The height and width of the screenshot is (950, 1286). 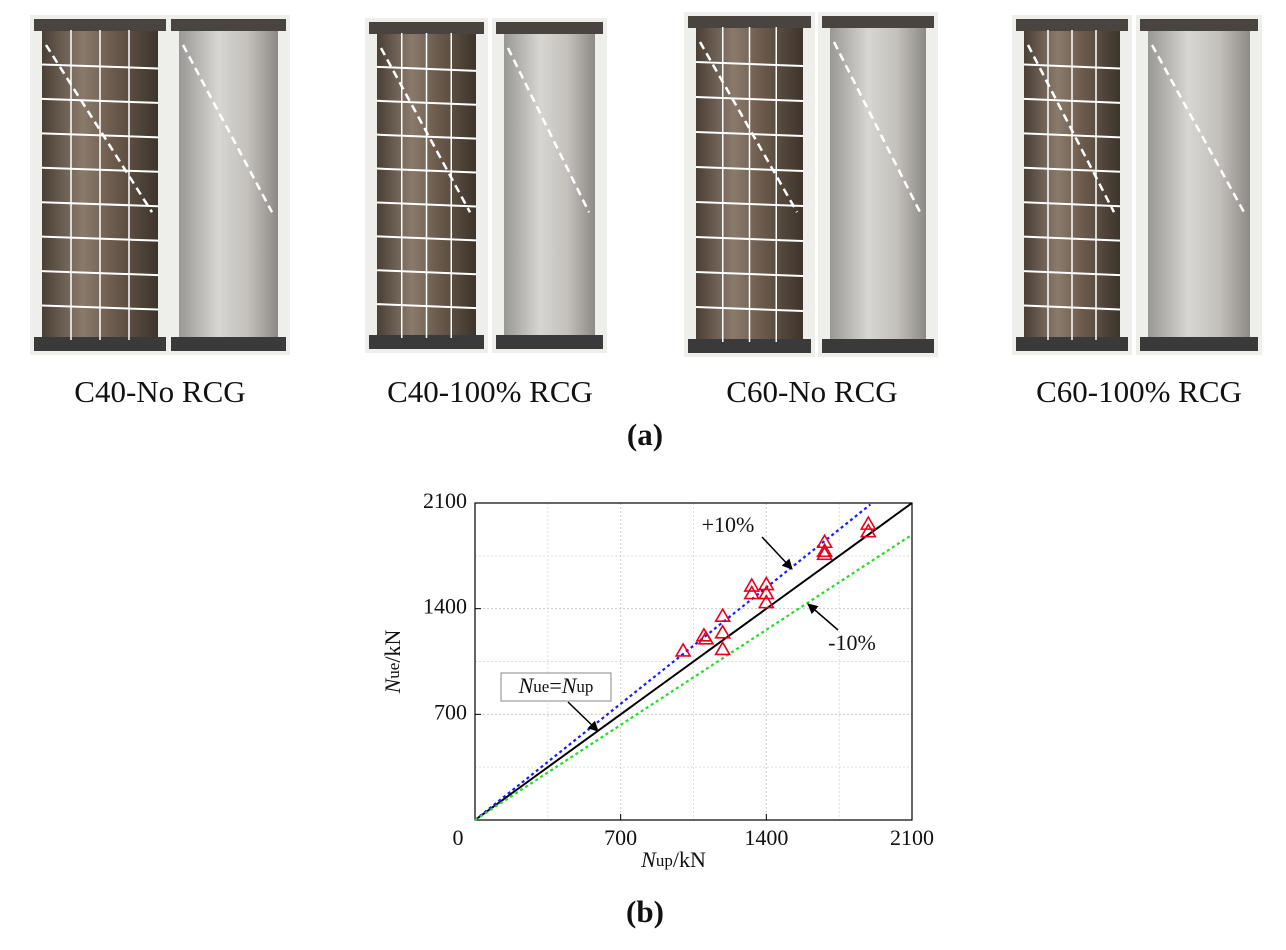 I want to click on y-tick-label: 1400, so click(x=445, y=606).